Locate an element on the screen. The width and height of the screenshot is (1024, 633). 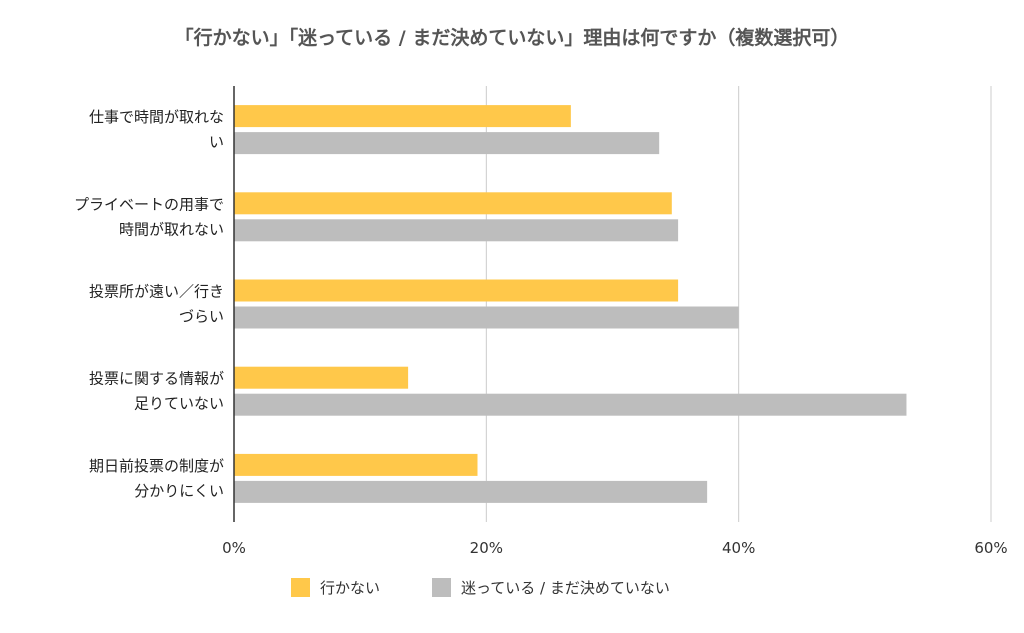
x-tick-label: 0% is located at coordinates (234, 548).